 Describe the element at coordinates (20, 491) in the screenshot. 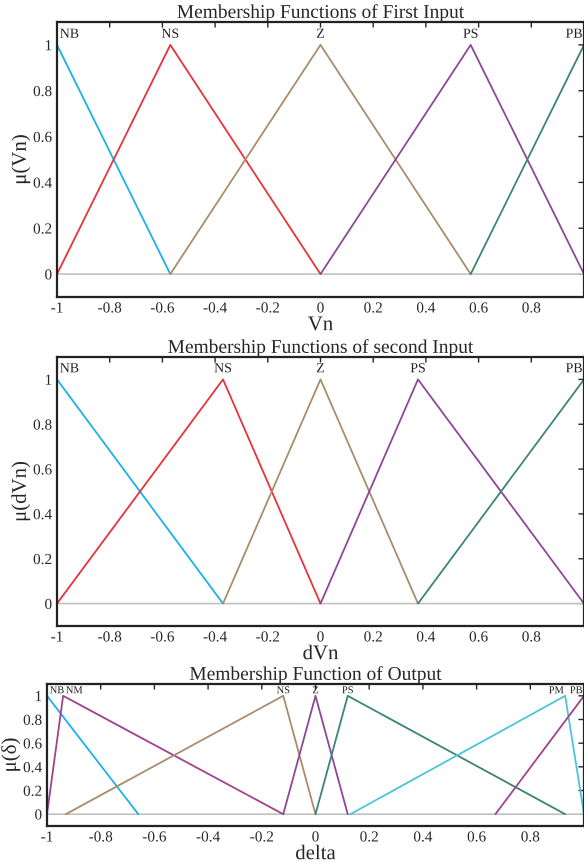

I see `y-axis-title: μ(dVn)` at that location.